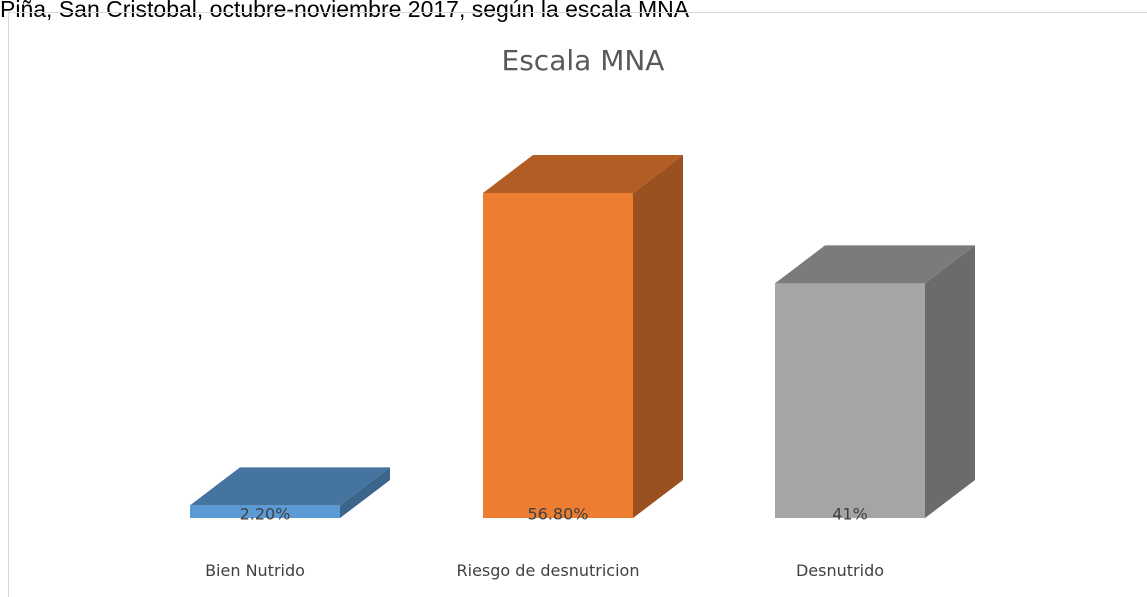  Describe the element at coordinates (840, 570) in the screenshot. I see `x-tick-label: Desnutrido` at that location.